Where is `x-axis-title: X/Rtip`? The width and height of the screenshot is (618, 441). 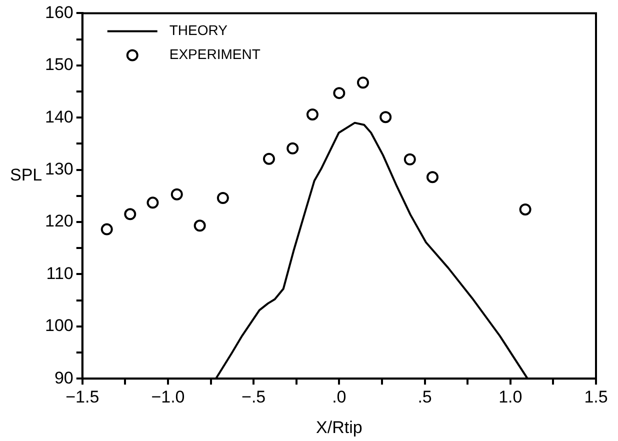
x-axis-title: X/Rtip is located at coordinates (339, 428).